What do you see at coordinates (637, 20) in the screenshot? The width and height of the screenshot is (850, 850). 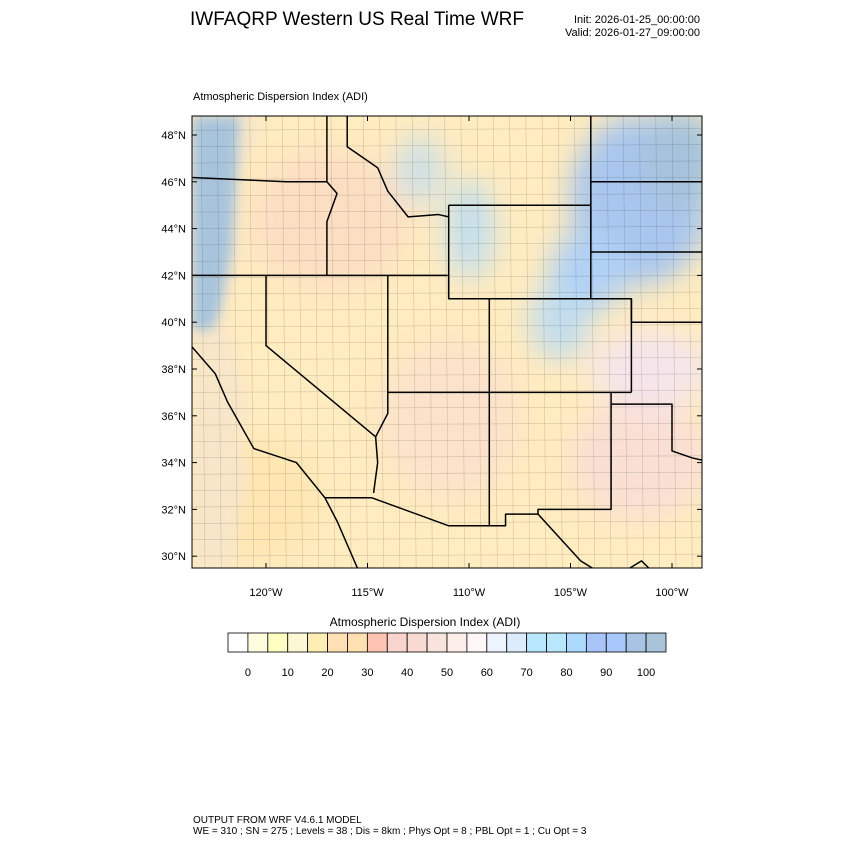 I see `init-time: Init: 2026-01-25_00:00:00` at bounding box center [637, 20].